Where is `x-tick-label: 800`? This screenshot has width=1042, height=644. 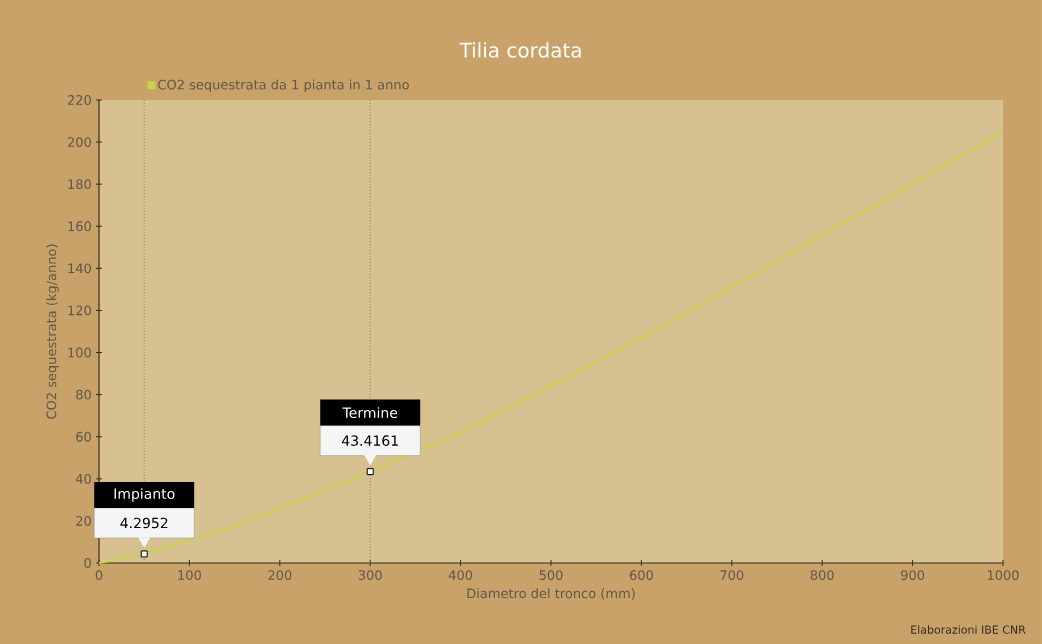
x-tick-label: 800 is located at coordinates (822, 575).